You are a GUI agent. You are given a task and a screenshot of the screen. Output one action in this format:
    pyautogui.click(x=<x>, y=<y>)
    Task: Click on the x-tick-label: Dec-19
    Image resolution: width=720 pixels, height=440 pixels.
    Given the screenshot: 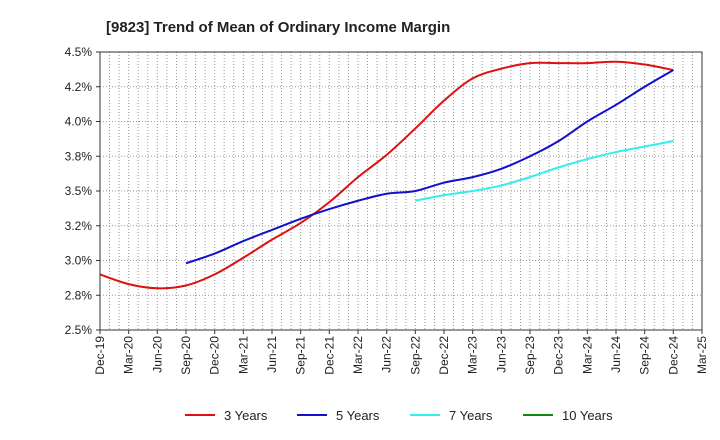 What is the action you would take?
    pyautogui.click(x=100, y=355)
    